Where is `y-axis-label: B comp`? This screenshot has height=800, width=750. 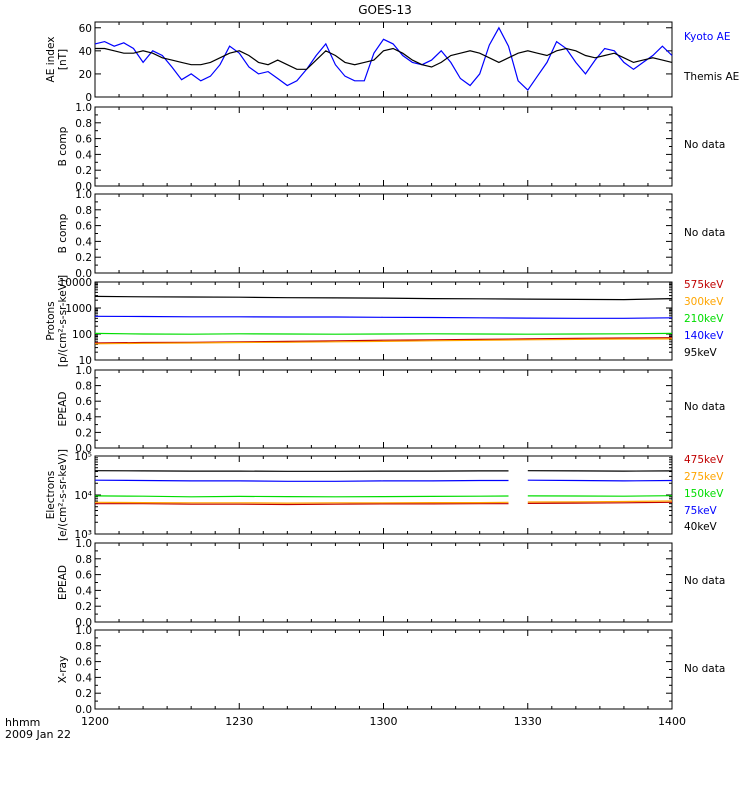
y-axis-label: B comp is located at coordinates (63, 146).